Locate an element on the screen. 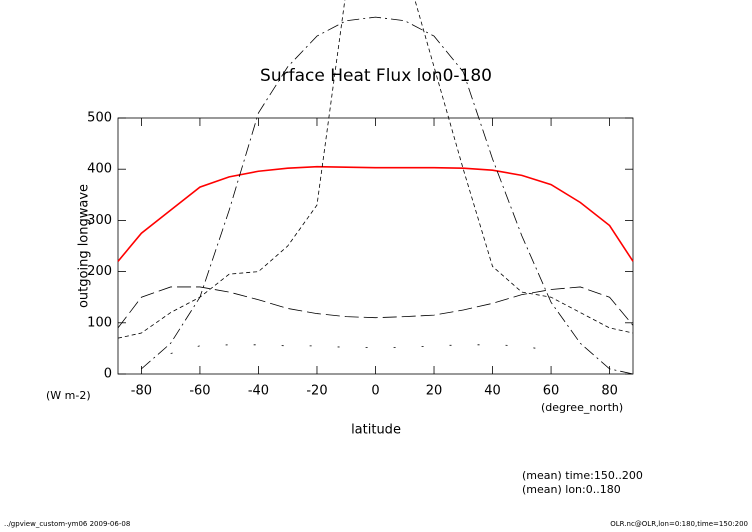  y-tick-label: 100 is located at coordinates (99, 322).